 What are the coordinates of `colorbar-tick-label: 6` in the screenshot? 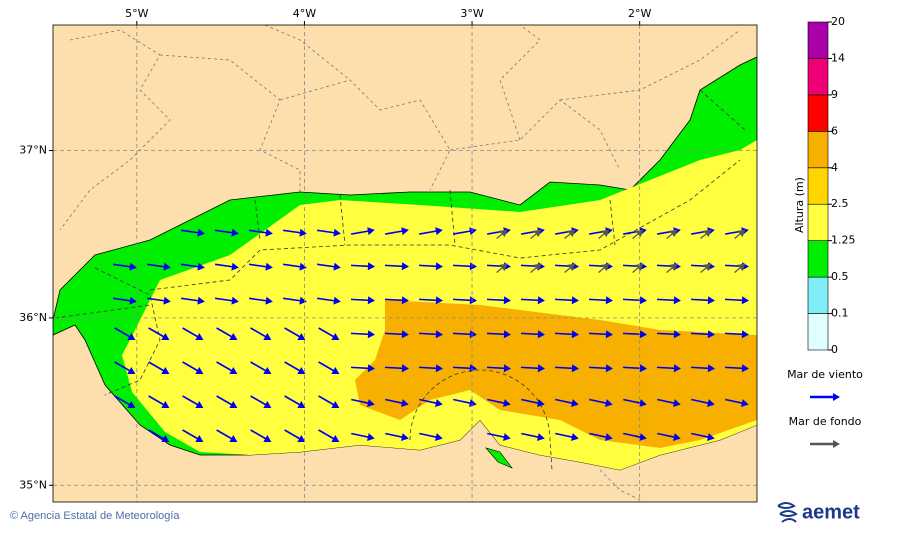 It's located at (834, 130).